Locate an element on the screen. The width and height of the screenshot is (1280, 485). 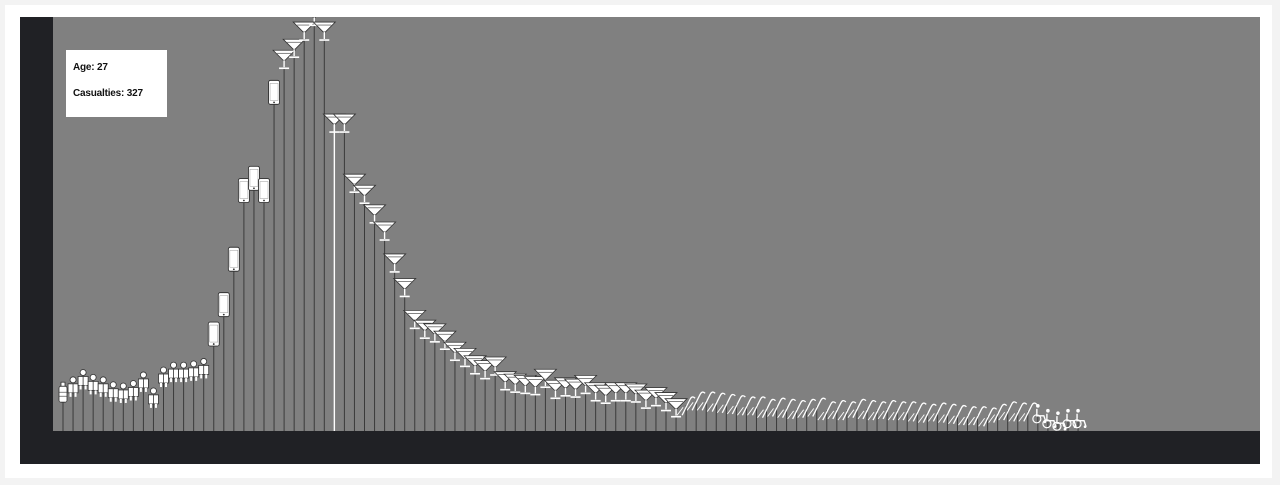
tooltip-age-label: Age: is located at coordinates (84, 67).